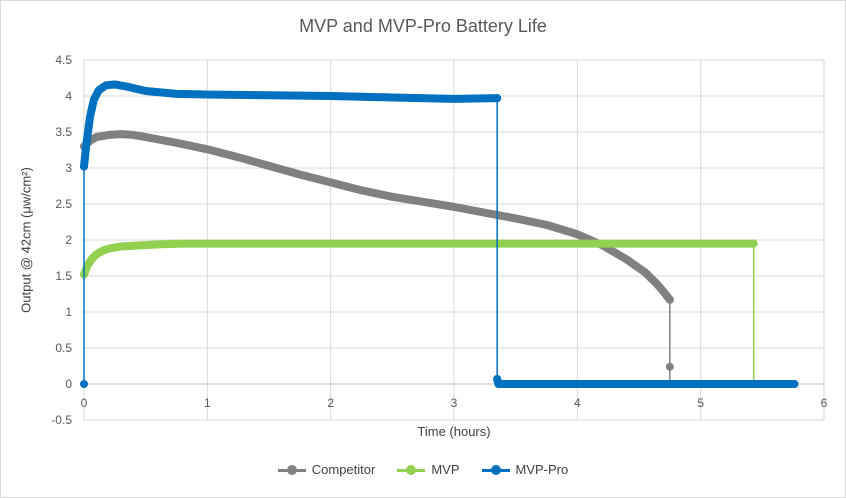 Image resolution: width=846 pixels, height=498 pixels. What do you see at coordinates (700, 403) in the screenshot?
I see `x-tick-label: 5` at bounding box center [700, 403].